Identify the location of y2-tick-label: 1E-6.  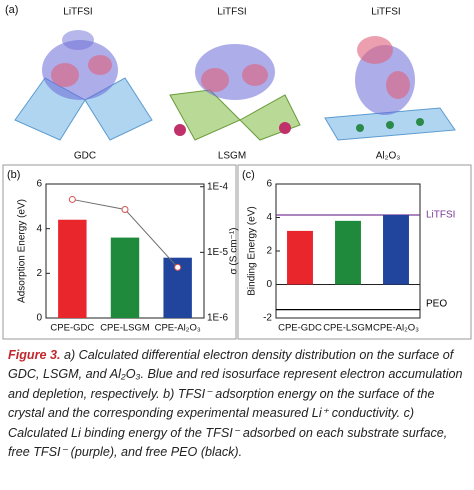
(218, 318).